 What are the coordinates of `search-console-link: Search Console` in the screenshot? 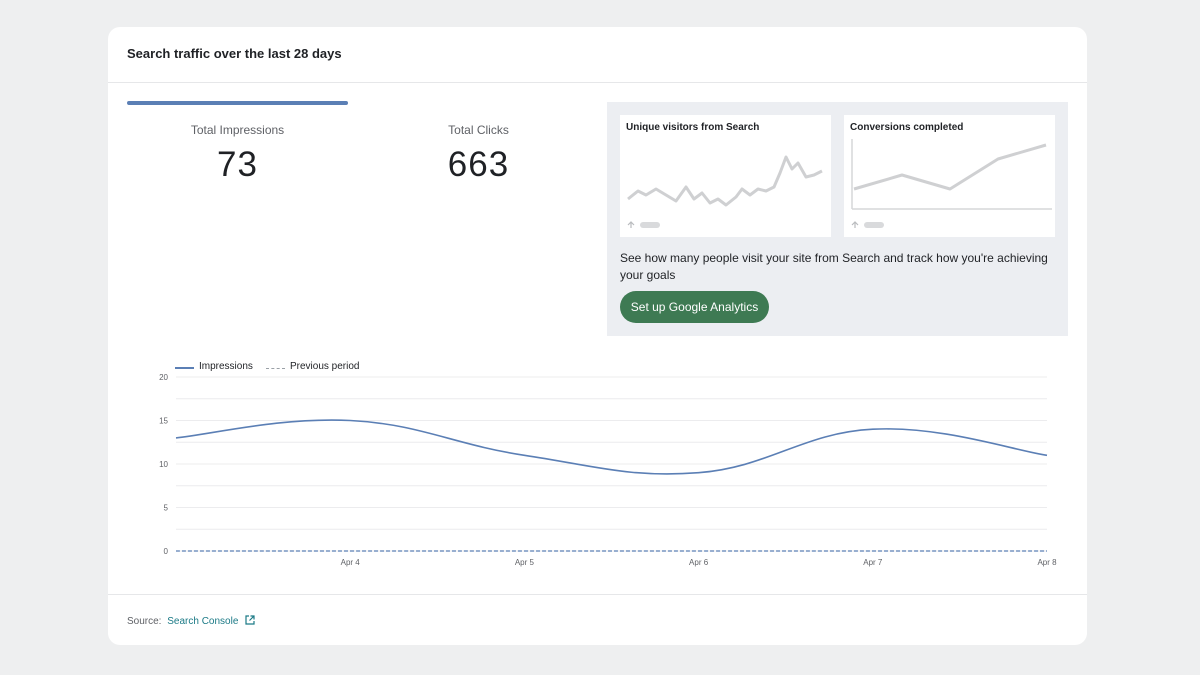 It's located at (203, 621).